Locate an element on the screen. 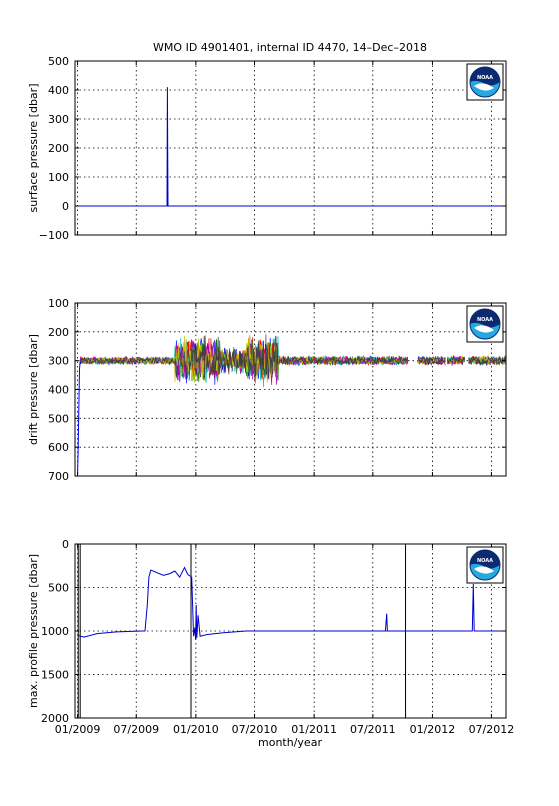 The width and height of the screenshot is (559, 806). y-tick-label: 2000 is located at coordinates (55, 718).